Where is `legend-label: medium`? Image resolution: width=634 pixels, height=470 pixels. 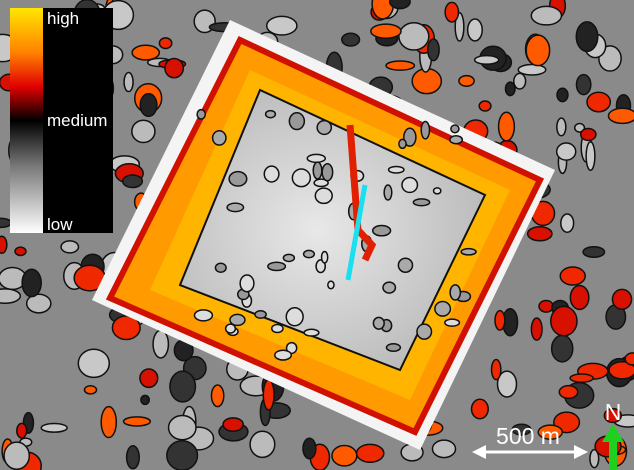
legend-label: medium is located at coordinates (77, 120).